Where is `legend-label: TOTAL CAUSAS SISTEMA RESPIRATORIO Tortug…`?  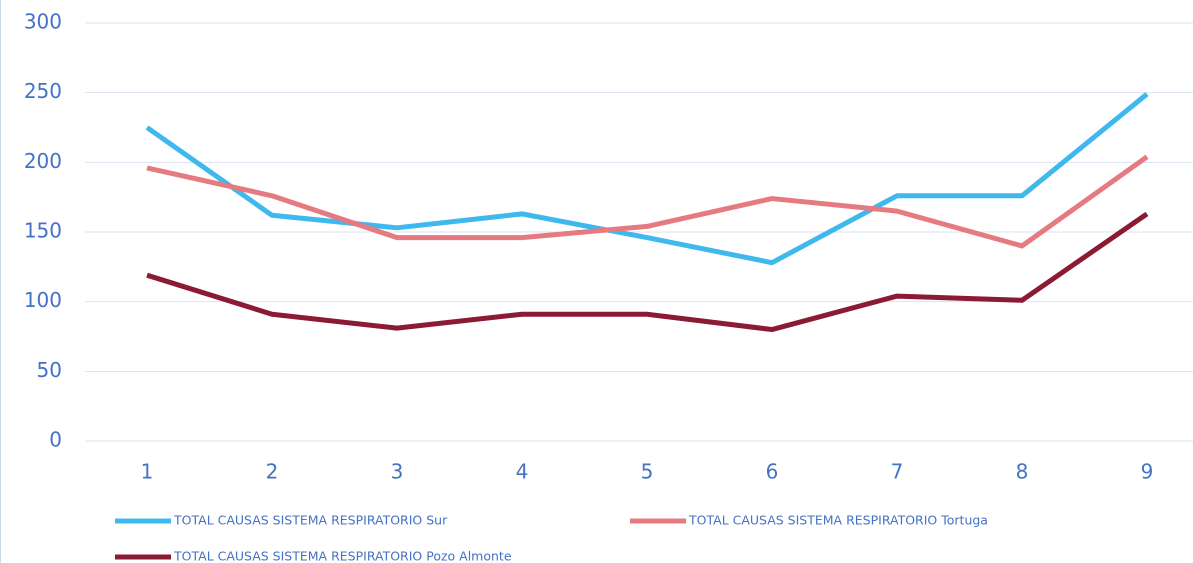 legend-label: TOTAL CAUSAS SISTEMA RESPIRATORIO Tortug… is located at coordinates (838, 520).